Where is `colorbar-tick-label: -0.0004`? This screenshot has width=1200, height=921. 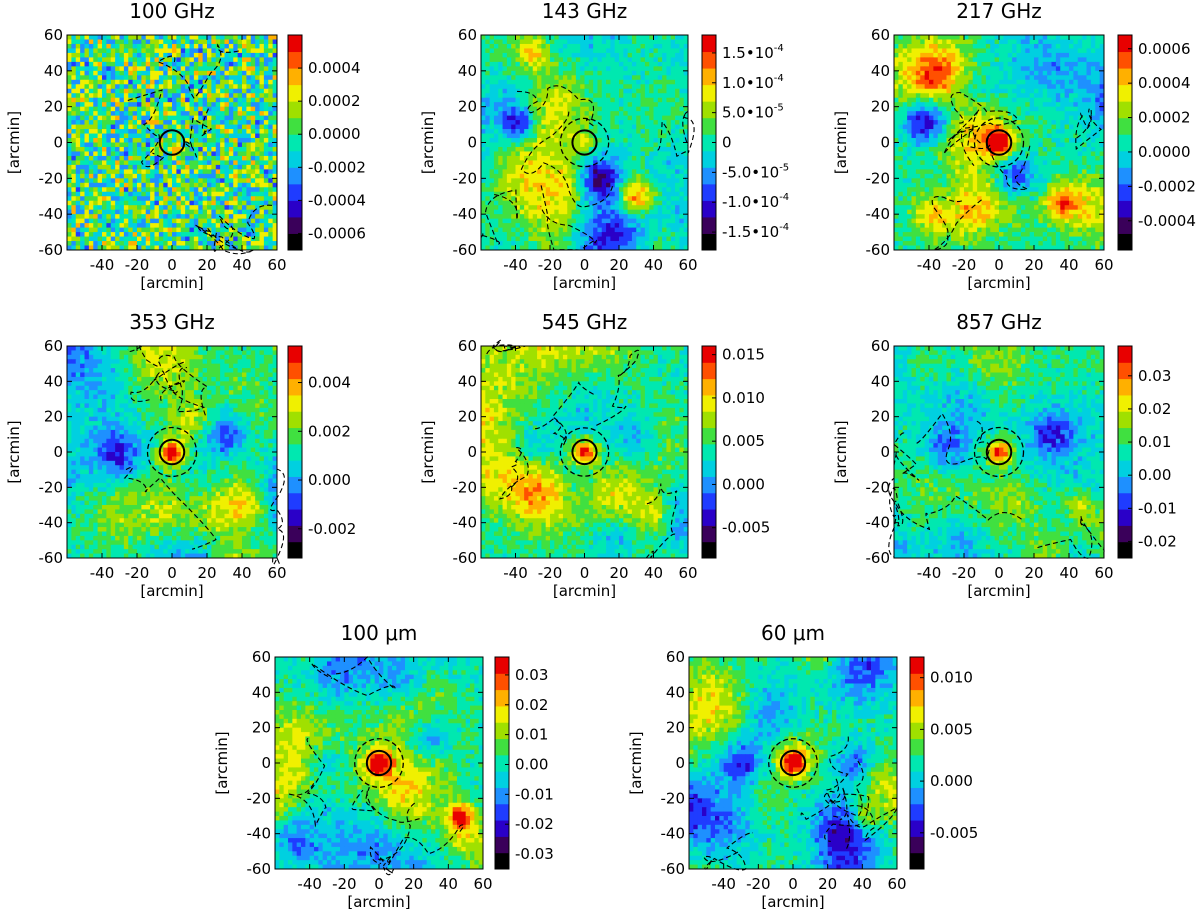
colorbar-tick-label: -0.0004 is located at coordinates (337, 200).